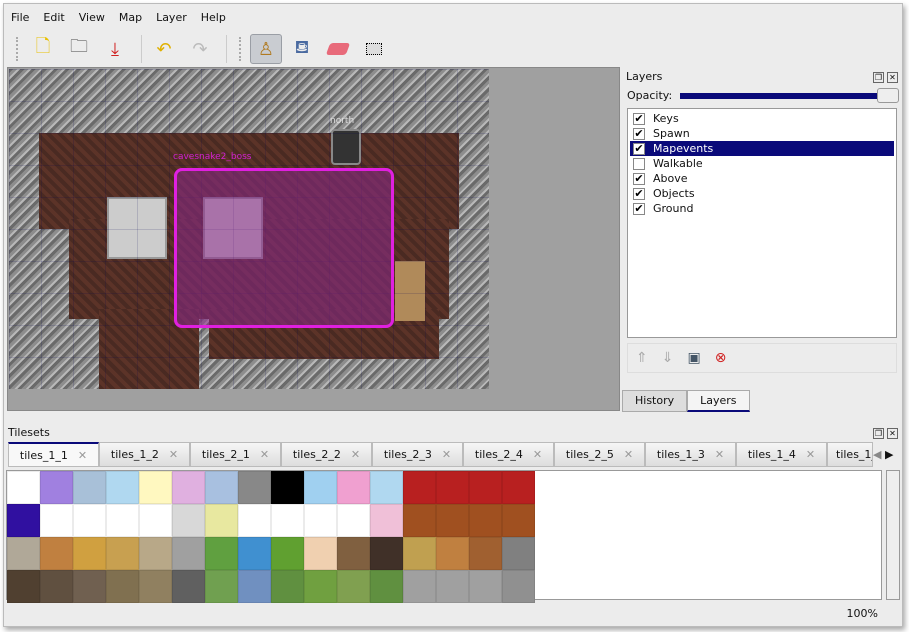 Image resolution: width=909 pixels, height=632 pixels. I want to click on new-file-icon: 🗋, so click(43, 46).